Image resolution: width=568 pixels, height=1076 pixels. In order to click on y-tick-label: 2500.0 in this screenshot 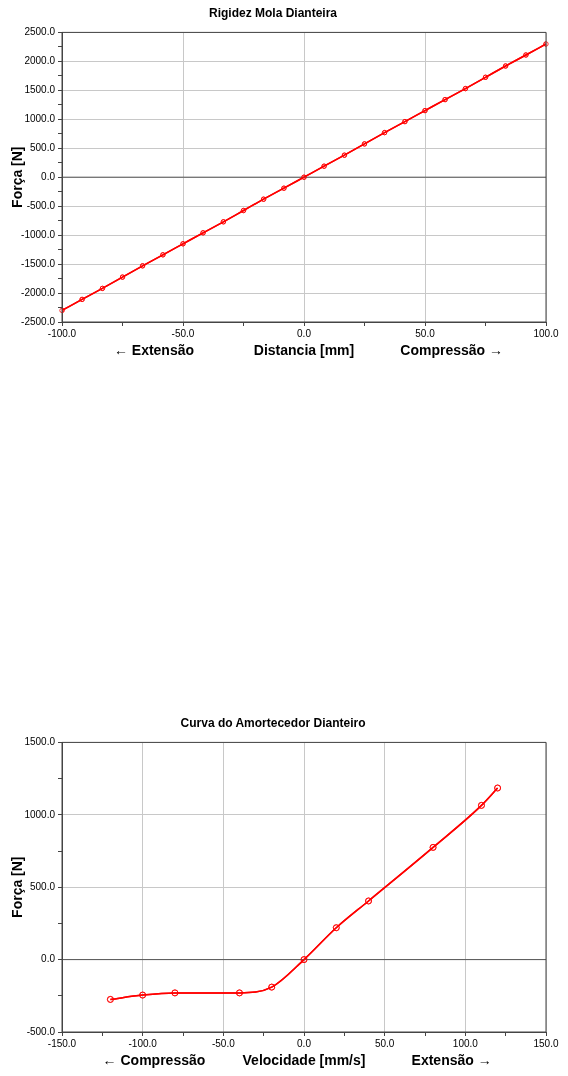, I will do `click(40, 32)`.